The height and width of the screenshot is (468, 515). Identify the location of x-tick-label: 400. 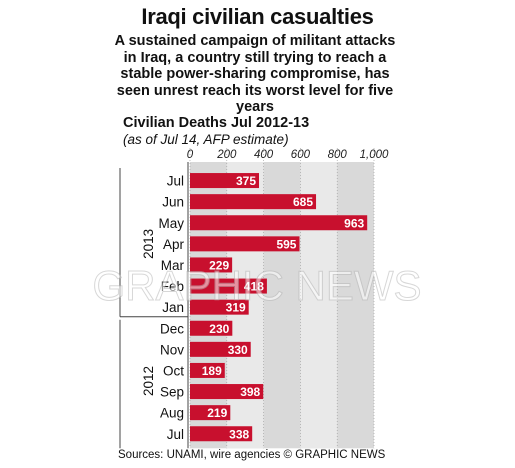
(264, 155).